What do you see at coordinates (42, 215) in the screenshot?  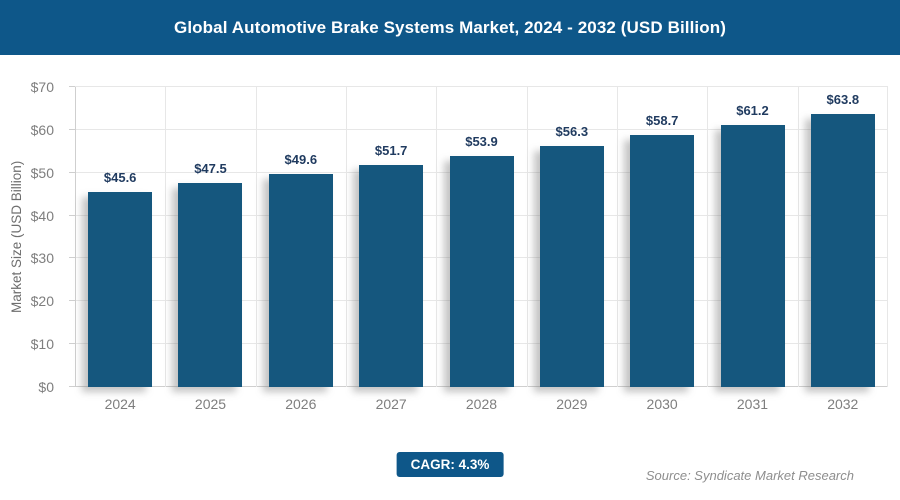 I see `y-tick-label: $40` at bounding box center [42, 215].